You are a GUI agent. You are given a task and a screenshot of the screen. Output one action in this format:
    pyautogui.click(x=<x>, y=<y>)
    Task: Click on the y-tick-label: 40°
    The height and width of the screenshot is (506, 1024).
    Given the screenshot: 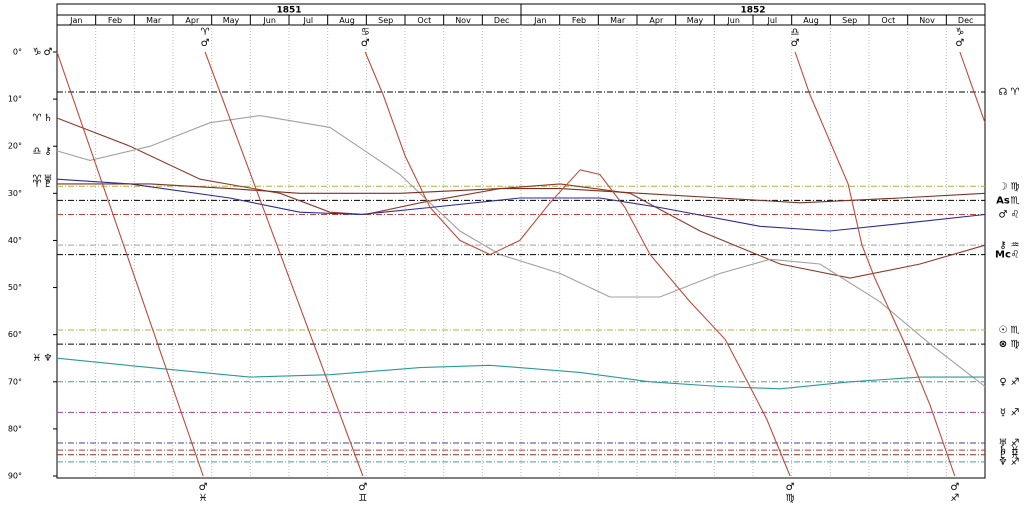 What is the action you would take?
    pyautogui.click(x=15, y=240)
    